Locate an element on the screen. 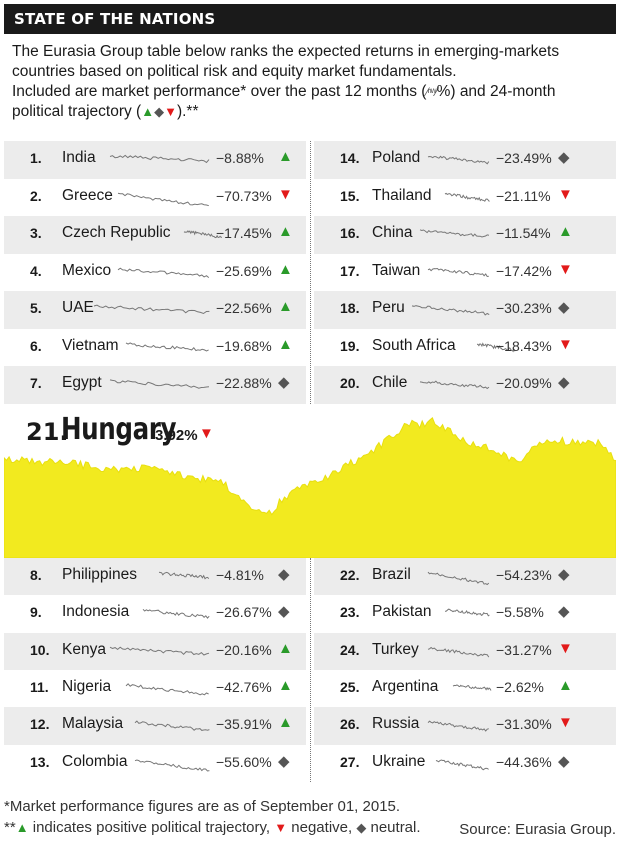 The width and height of the screenshot is (620, 845). row-performance: −8.88% is located at coordinates (240, 158).